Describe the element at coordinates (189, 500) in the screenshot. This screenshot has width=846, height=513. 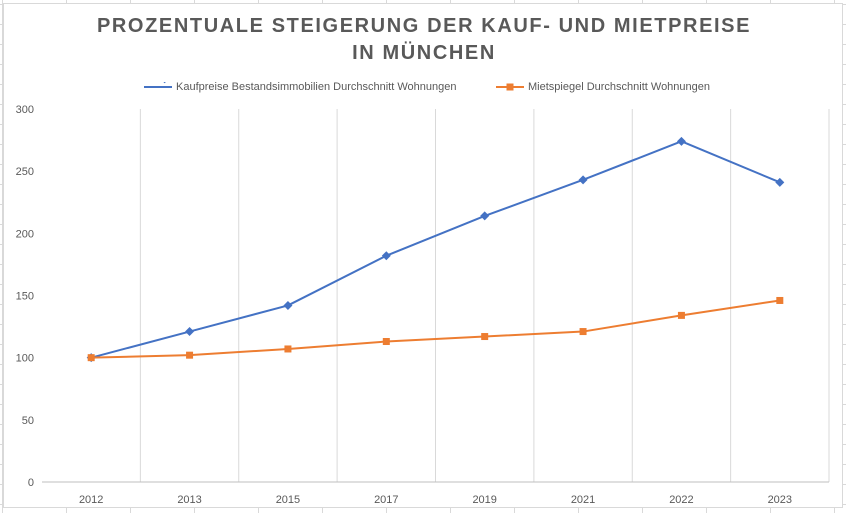
I see `x-tick-label: 2013` at that location.